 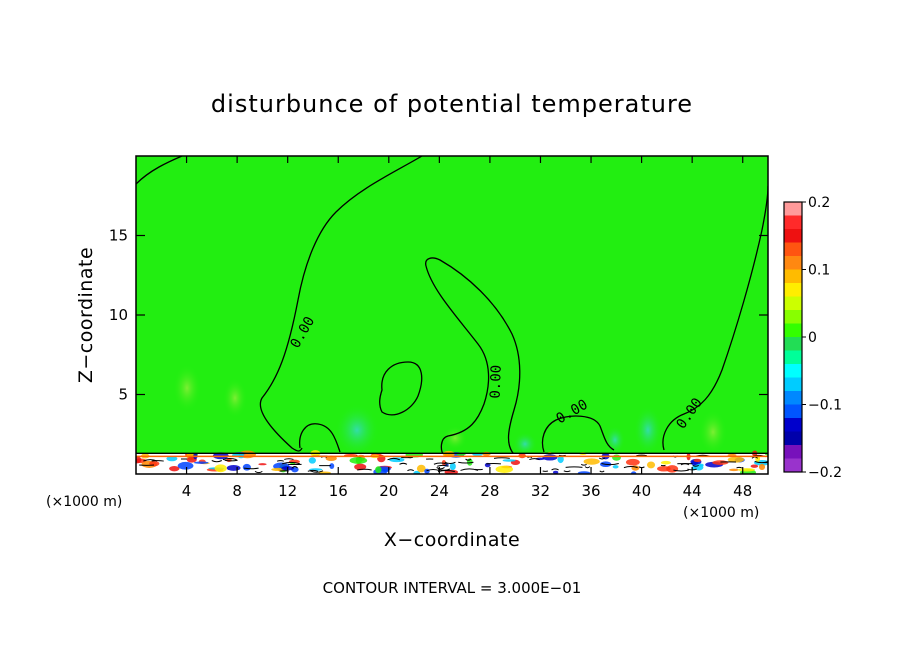 What do you see at coordinates (819, 271) in the screenshot?
I see `colorbar-tick-label: 0.1` at bounding box center [819, 271].